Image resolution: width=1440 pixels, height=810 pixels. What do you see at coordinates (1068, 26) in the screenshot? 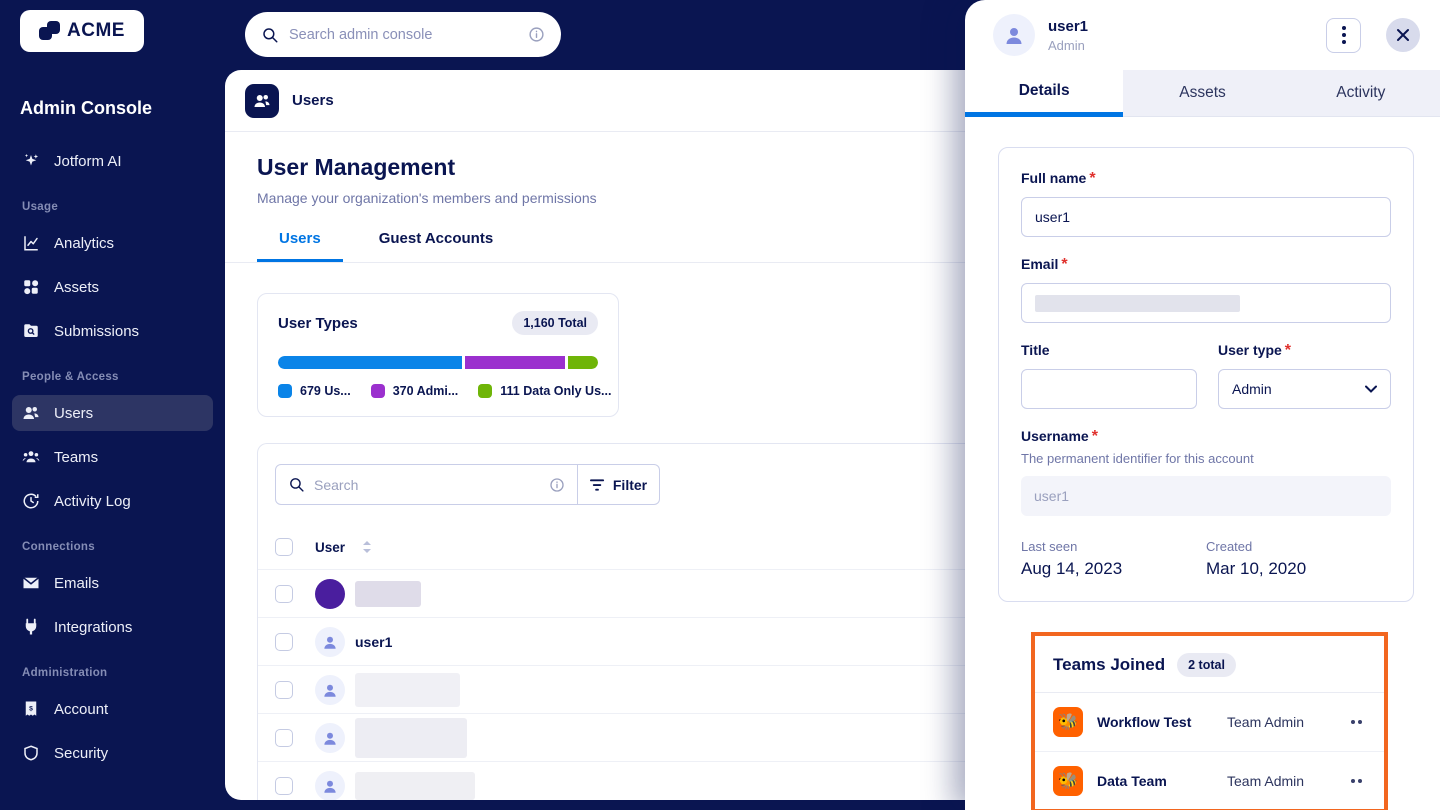
I see `panel-user-name: user1` at bounding box center [1068, 26].